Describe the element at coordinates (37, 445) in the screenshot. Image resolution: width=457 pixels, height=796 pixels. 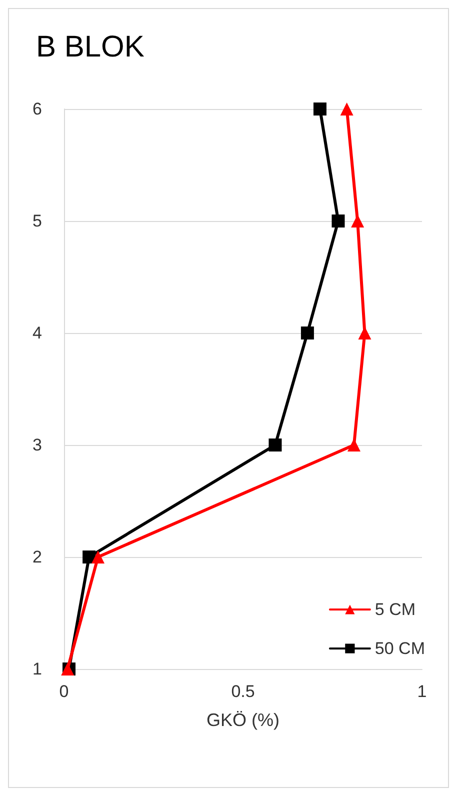
I see `y-tick-label: 3` at that location.